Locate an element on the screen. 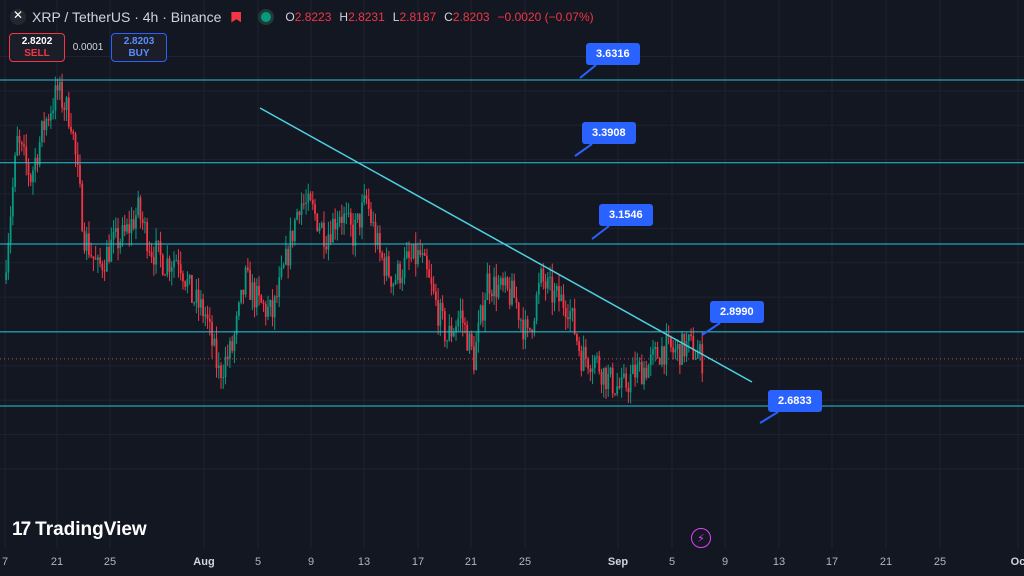  x-tick-label: 5 is located at coordinates (672, 562).